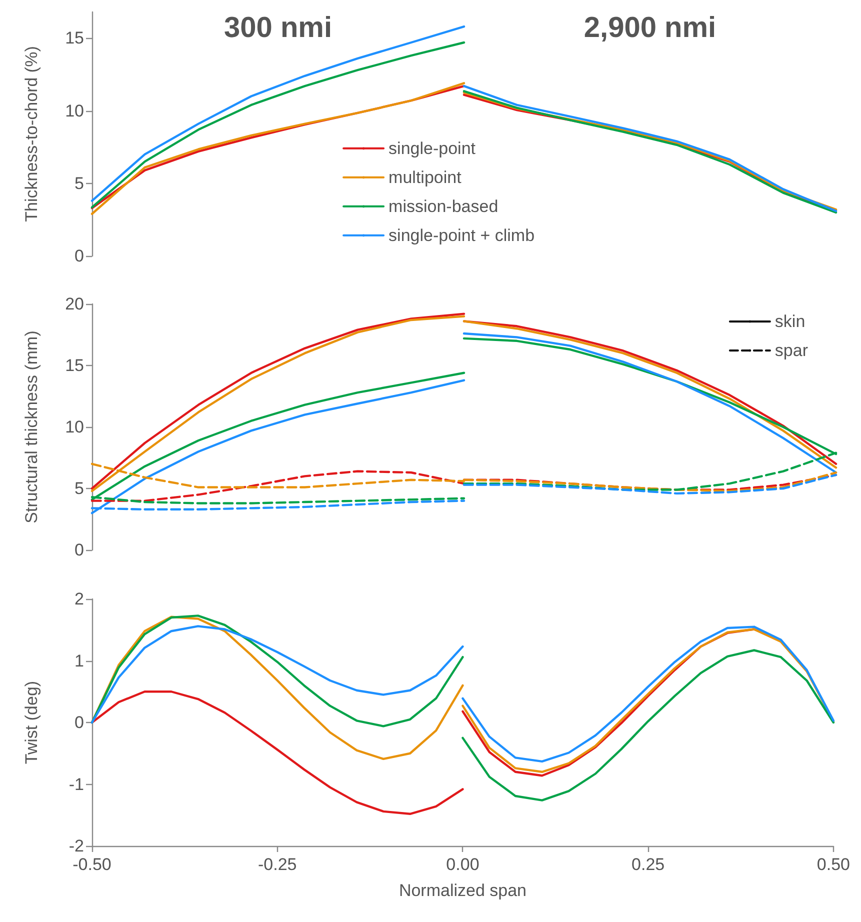  Describe the element at coordinates (462, 890) in the screenshot. I see `x-axis-title: Normalized span` at that location.